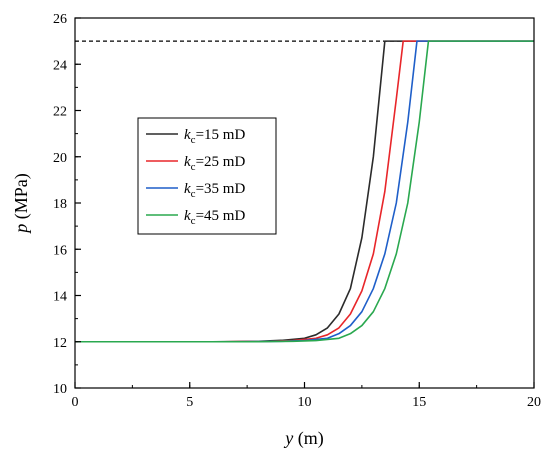 This screenshot has height=457, width=550. I want to click on y-axis-label: p (MPa), so click(21, 204).